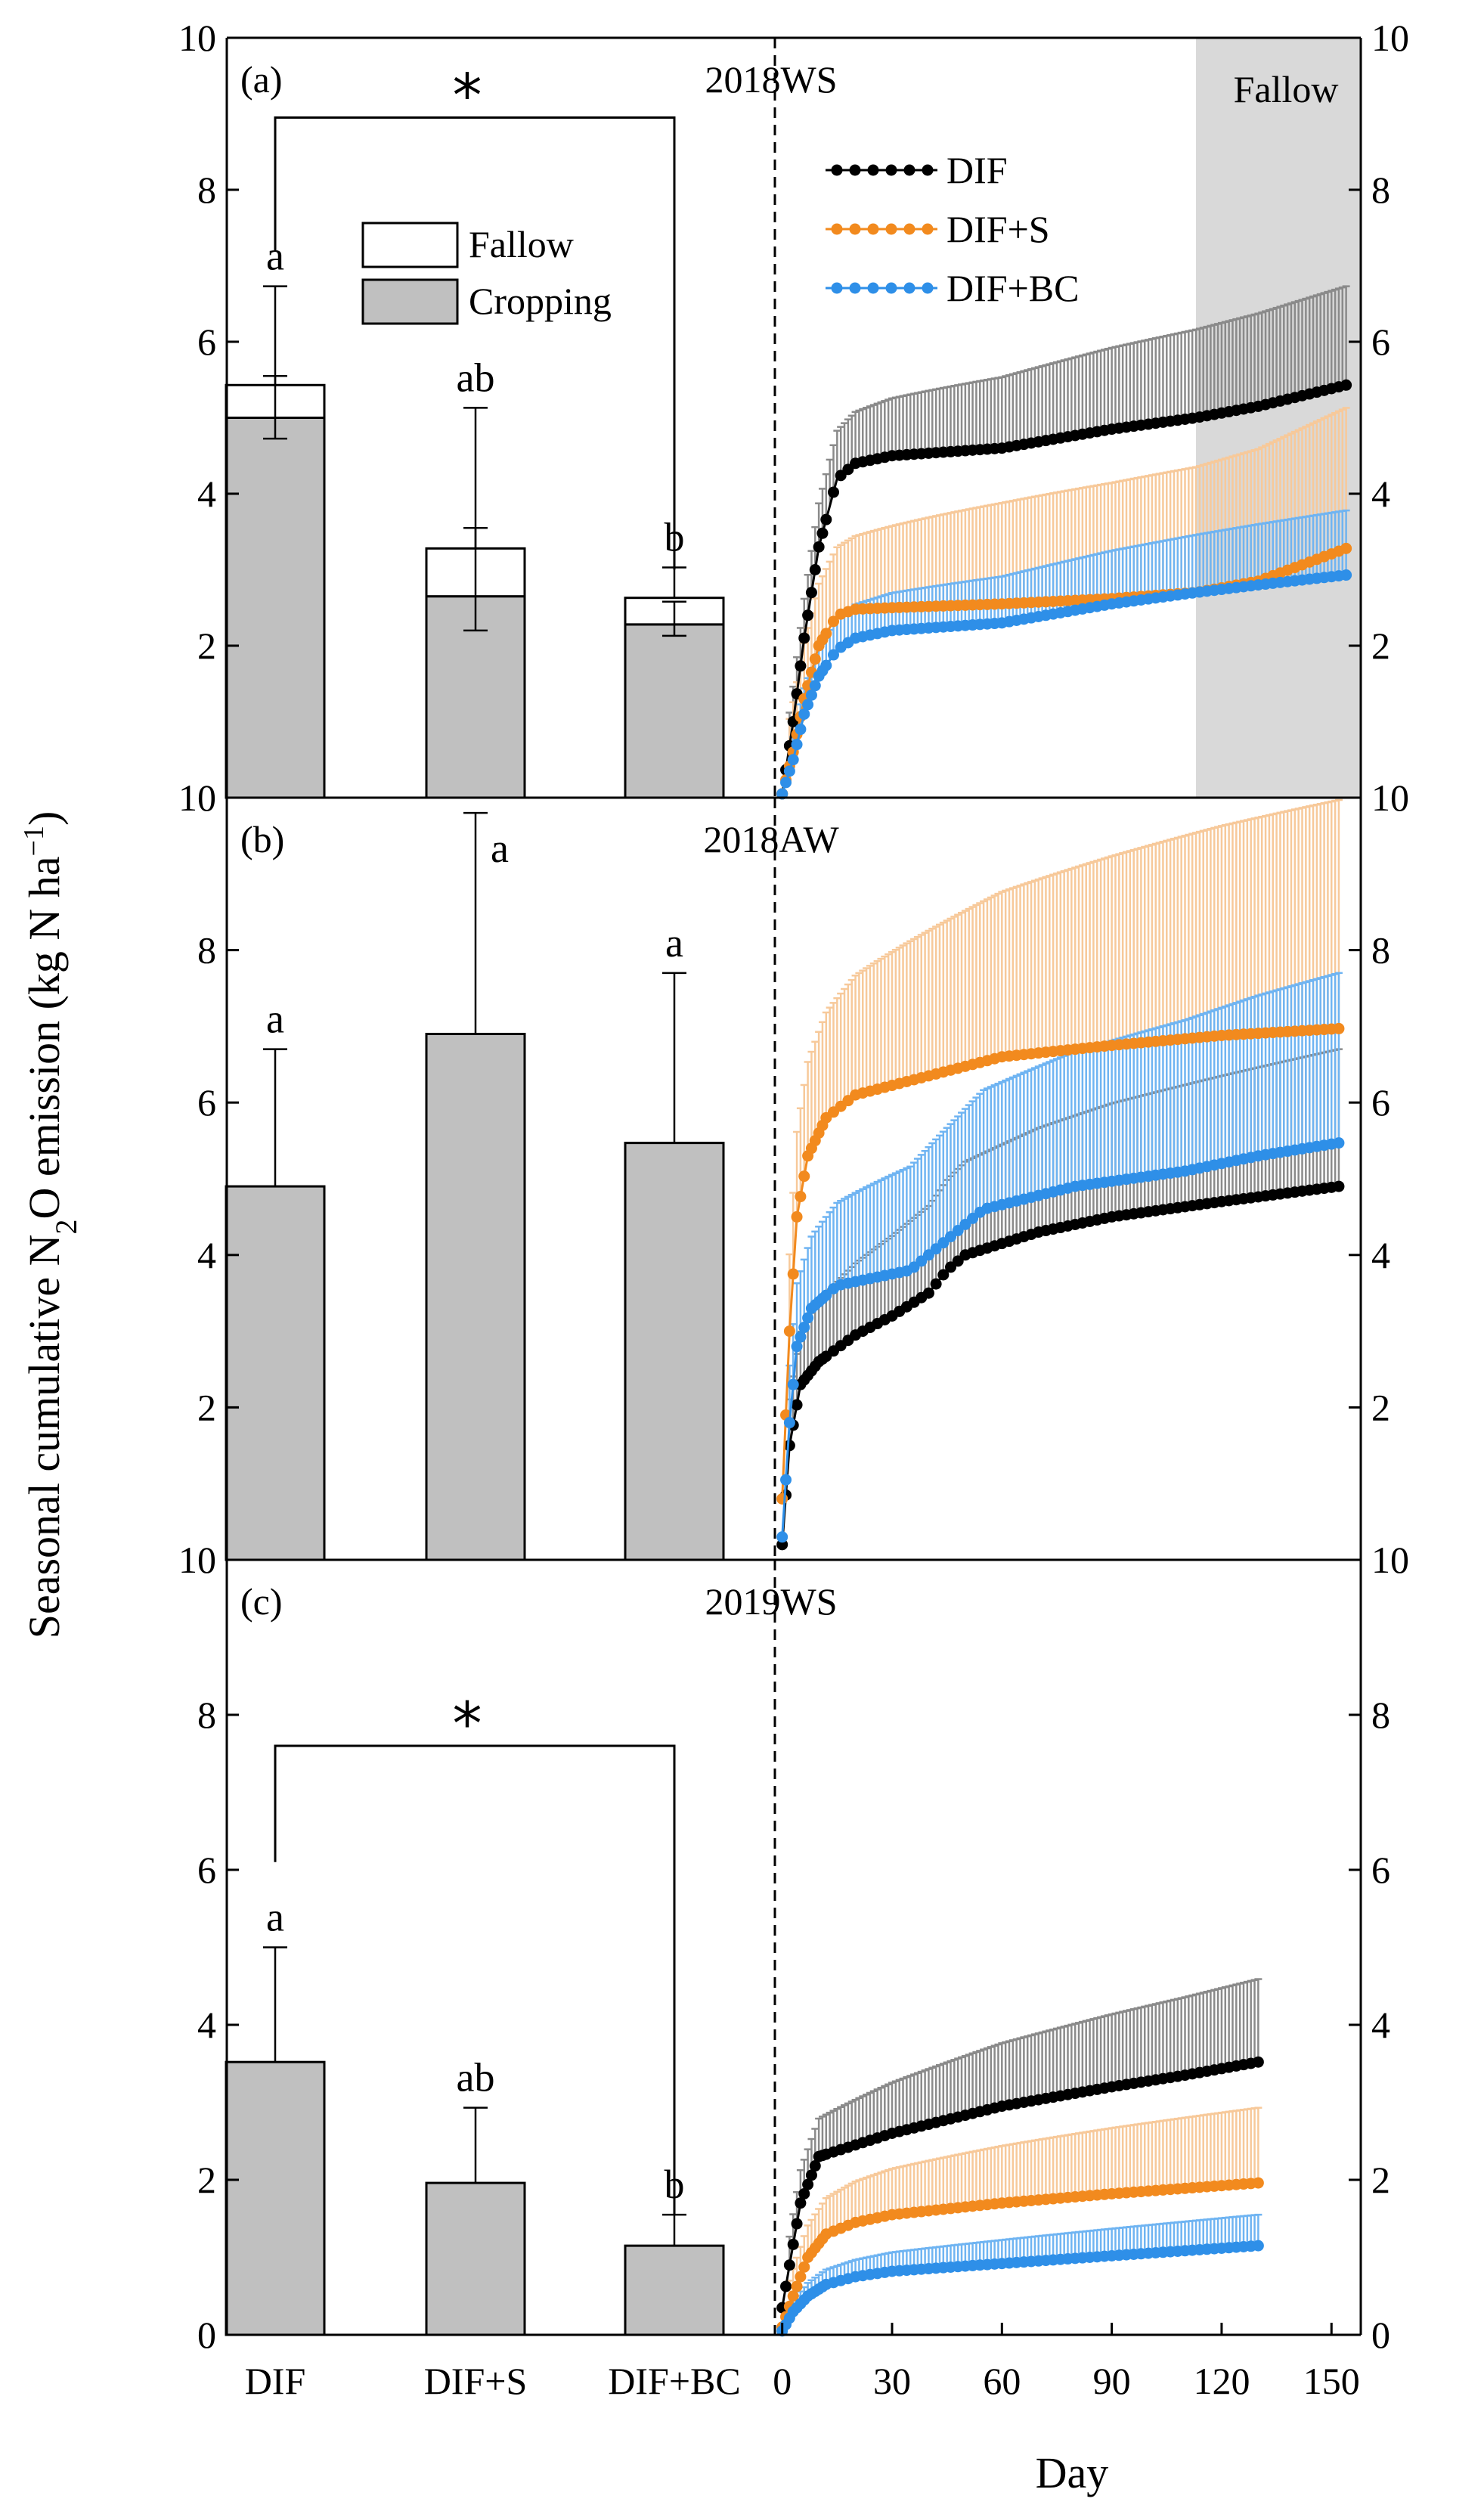 Image resolution: width=1484 pixels, height=2511 pixels. I want to click on y-axis-title-suffix: ), so click(44, 818).